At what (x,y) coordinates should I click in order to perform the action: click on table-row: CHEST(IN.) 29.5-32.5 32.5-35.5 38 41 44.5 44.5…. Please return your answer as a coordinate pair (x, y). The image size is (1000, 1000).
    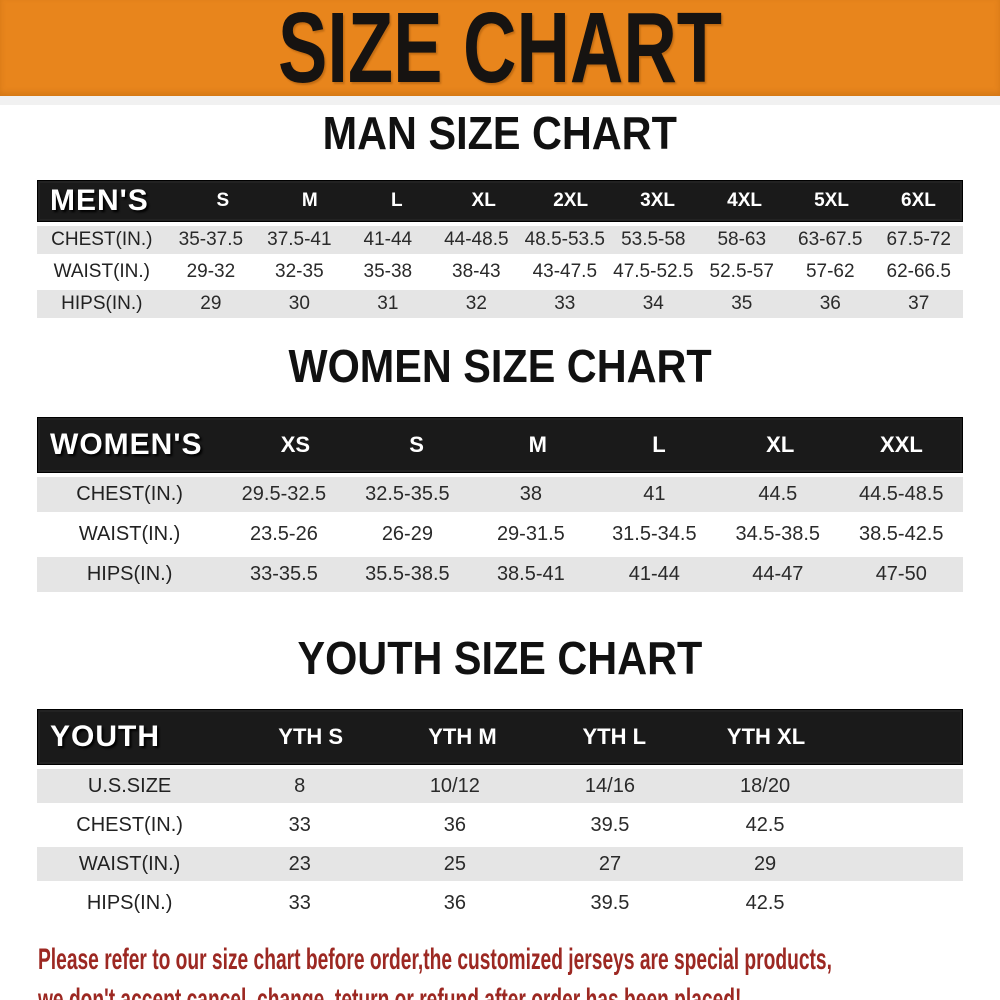
    Looking at the image, I should click on (500, 494).